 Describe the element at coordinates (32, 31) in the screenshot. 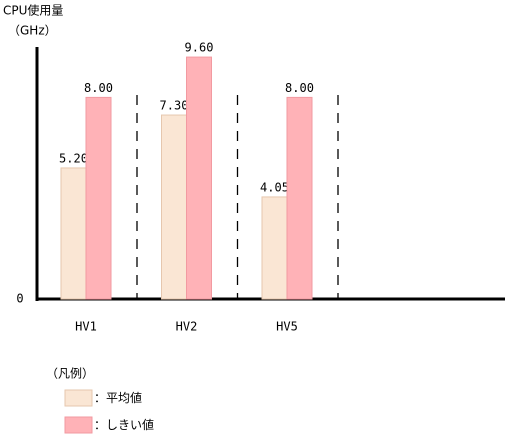

I see `y-axis-unit: （GHz）` at that location.